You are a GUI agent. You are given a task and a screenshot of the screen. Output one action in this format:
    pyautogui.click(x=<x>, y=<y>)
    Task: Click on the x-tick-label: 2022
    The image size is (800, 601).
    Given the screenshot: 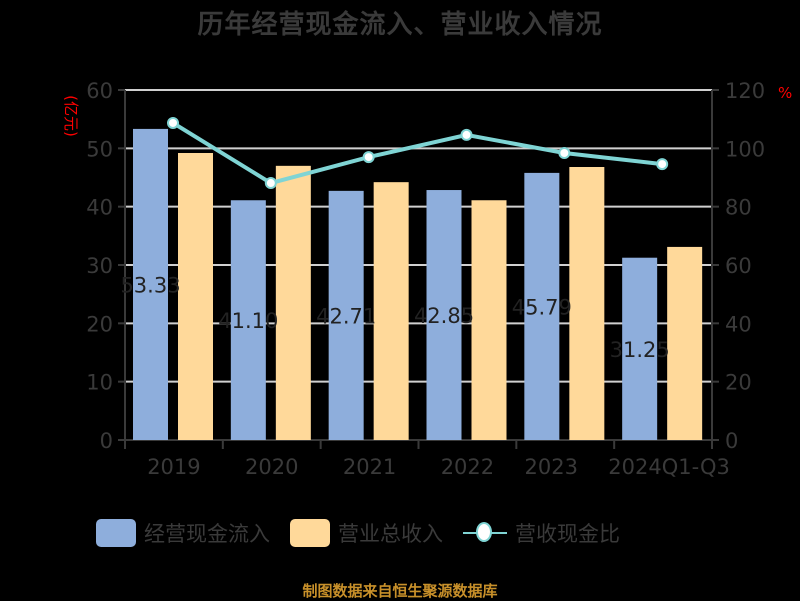 What is the action you would take?
    pyautogui.click(x=467, y=467)
    